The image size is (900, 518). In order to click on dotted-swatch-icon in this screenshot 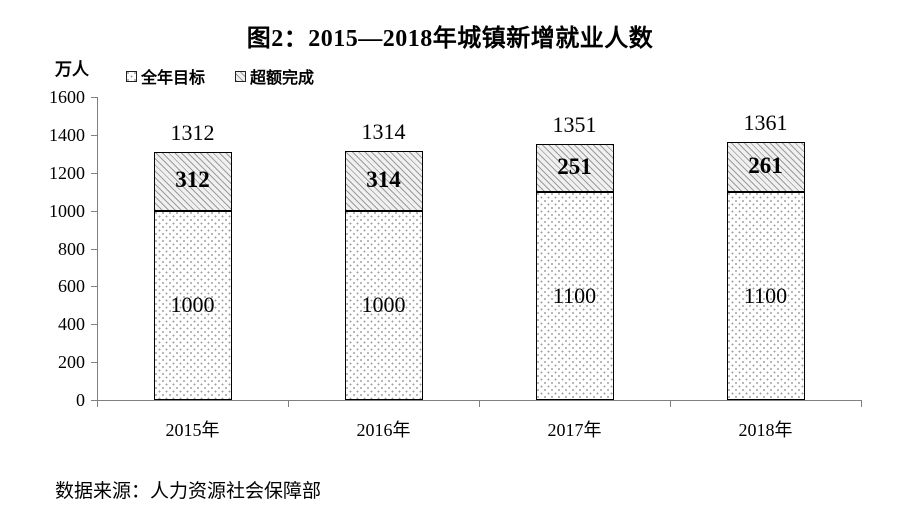, I will do `click(131, 76)`.